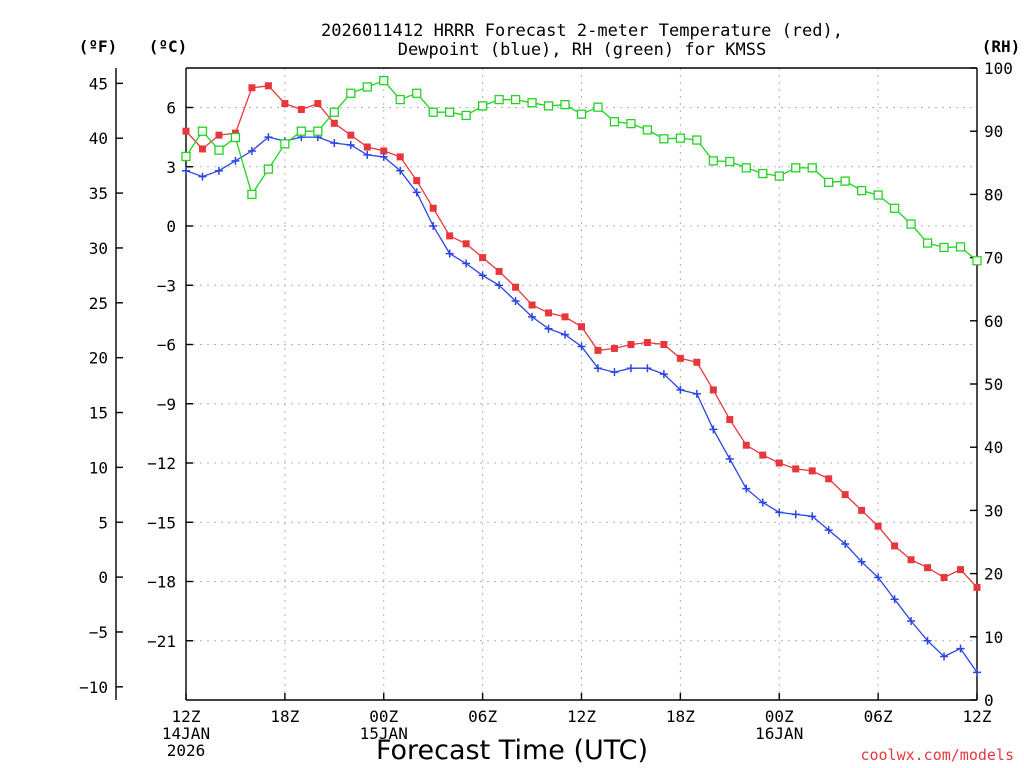  I want to click on celsius-tick-label: 3, so click(171, 167).